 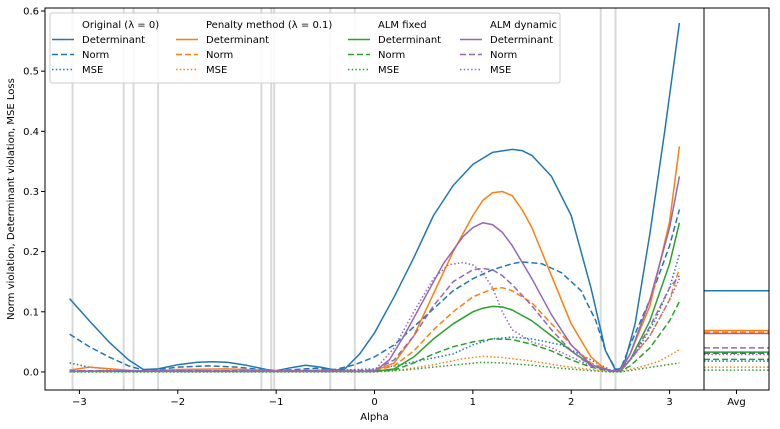 What do you see at coordinates (473, 402) in the screenshot?
I see `x-tick-label-4: 1` at bounding box center [473, 402].